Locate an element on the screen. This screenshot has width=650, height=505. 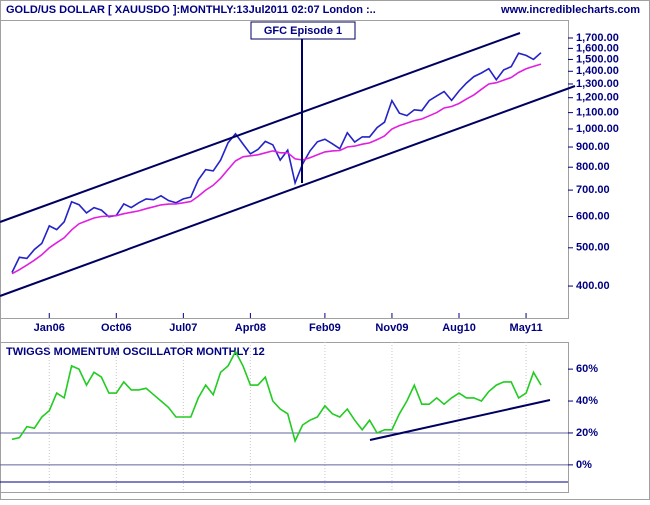
momentum-trendline is located at coordinates (460, 420).